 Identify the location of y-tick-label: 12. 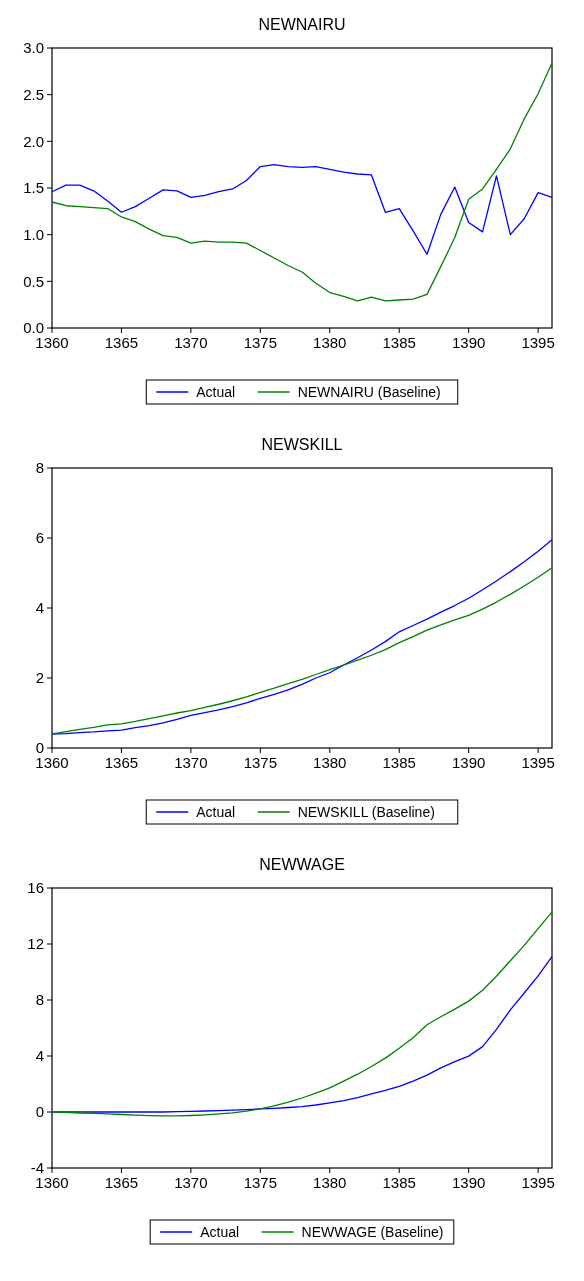
(35, 944).